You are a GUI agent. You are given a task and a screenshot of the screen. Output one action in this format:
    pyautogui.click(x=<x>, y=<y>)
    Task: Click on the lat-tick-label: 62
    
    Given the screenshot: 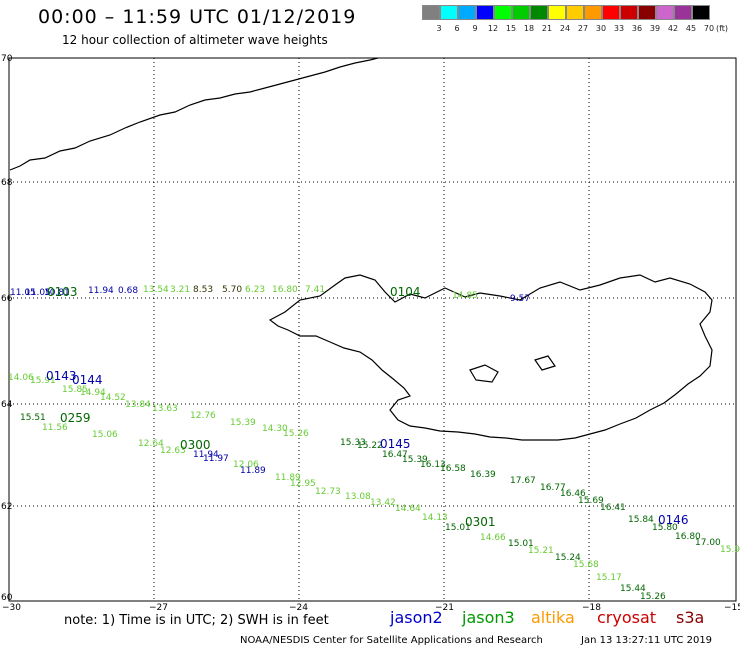 What is the action you would take?
    pyautogui.click(x=6, y=507)
    